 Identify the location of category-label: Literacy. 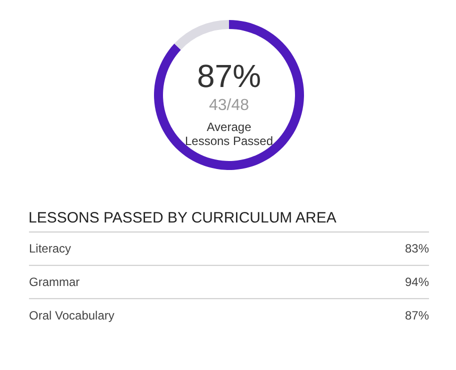
(50, 249).